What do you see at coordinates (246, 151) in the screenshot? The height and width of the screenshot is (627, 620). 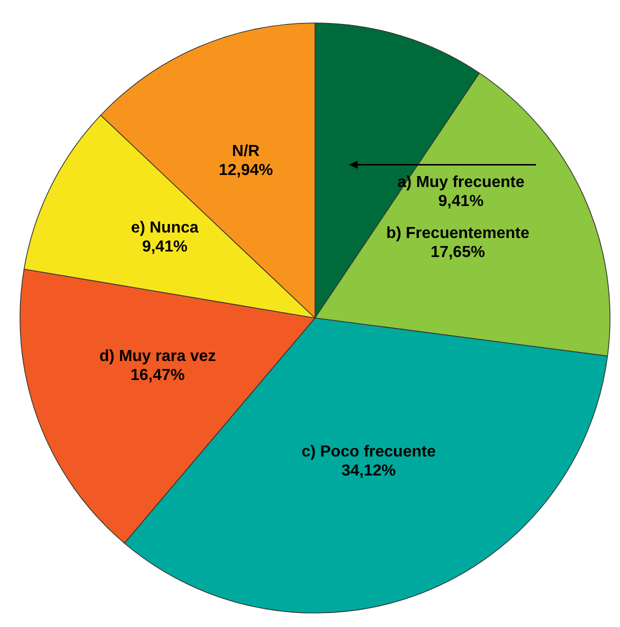 I see `slice-label: N/R` at bounding box center [246, 151].